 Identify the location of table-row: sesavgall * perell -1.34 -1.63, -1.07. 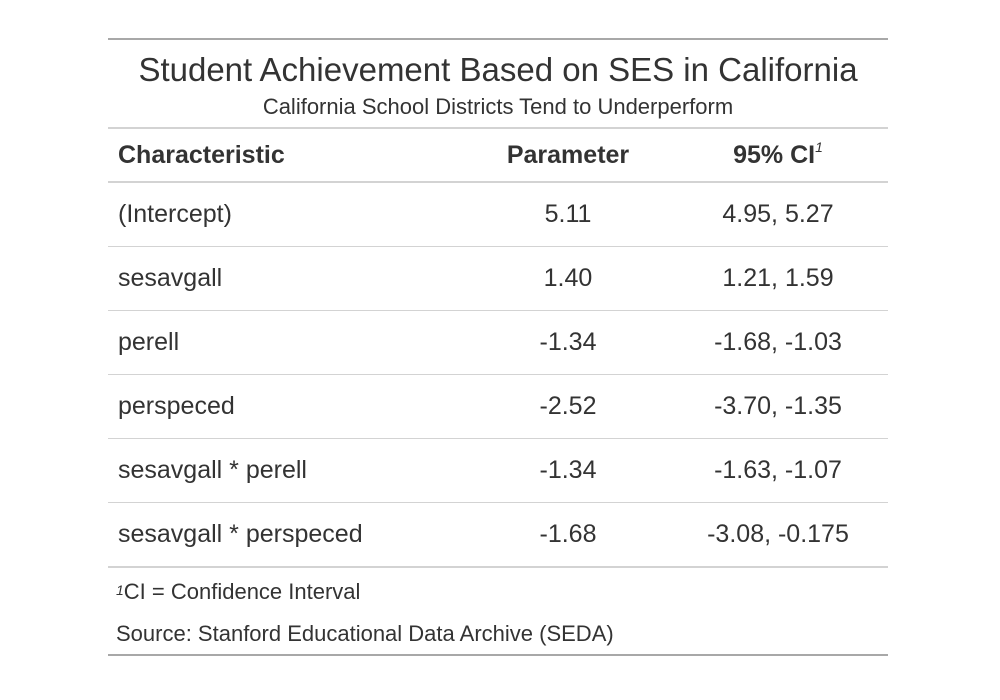
(498, 470).